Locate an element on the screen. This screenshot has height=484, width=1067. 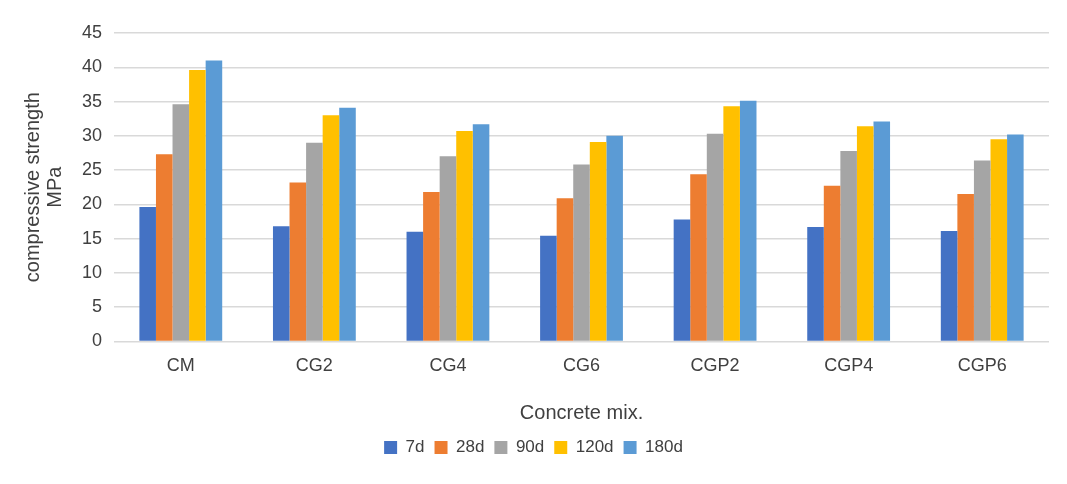
x-tick-label: CG6 is located at coordinates (582, 365).